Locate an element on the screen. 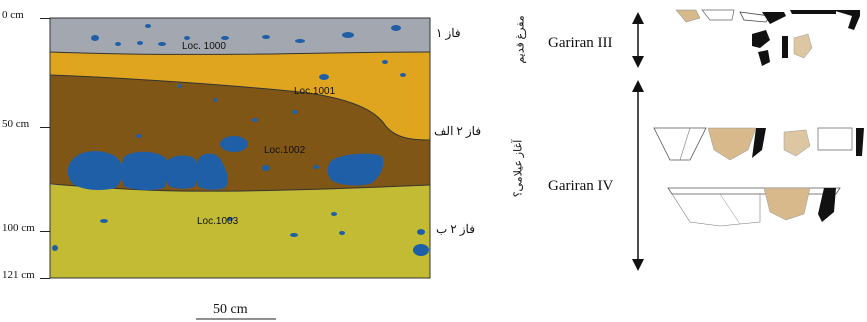 The width and height of the screenshot is (867, 322). depth-label: 100 cm is located at coordinates (18, 228).